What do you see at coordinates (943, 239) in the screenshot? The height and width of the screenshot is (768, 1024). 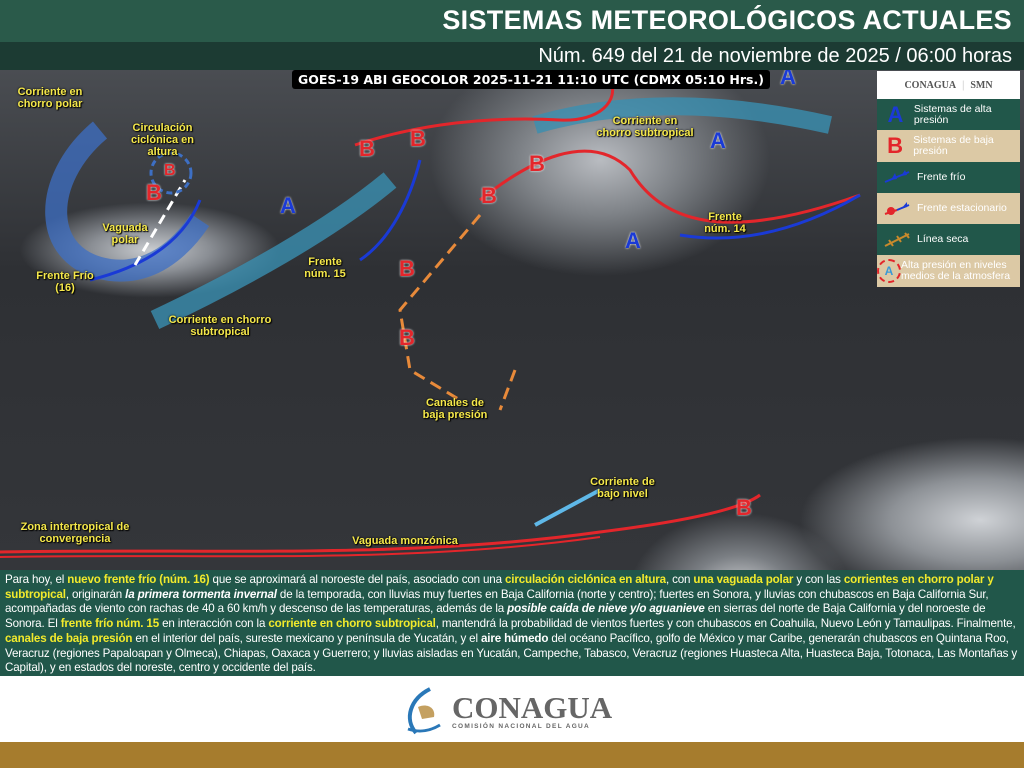 I see `legend-label: Línea seca` at bounding box center [943, 239].